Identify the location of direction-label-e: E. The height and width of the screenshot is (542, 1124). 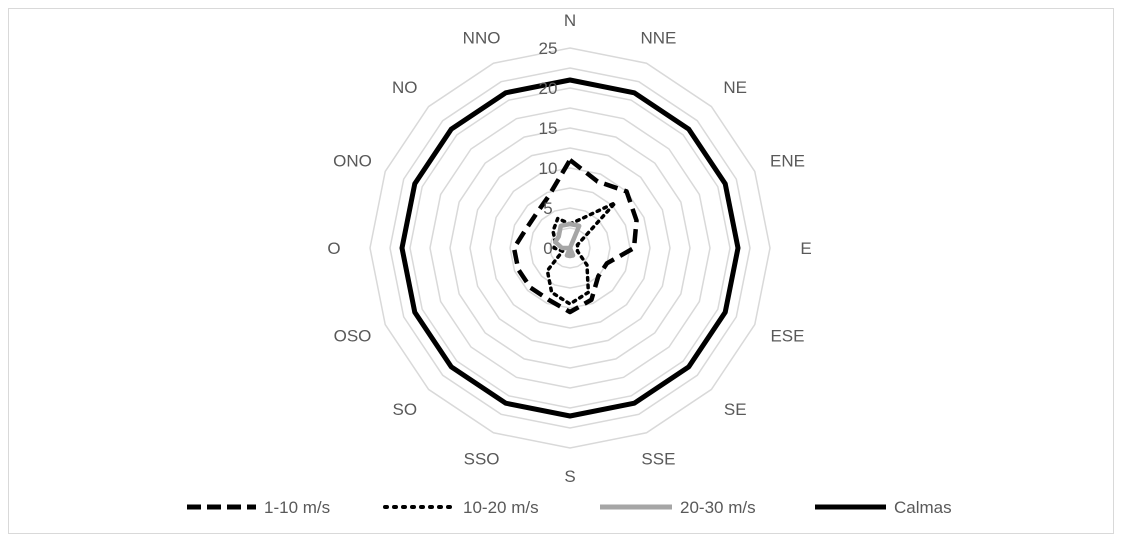
(805, 248).